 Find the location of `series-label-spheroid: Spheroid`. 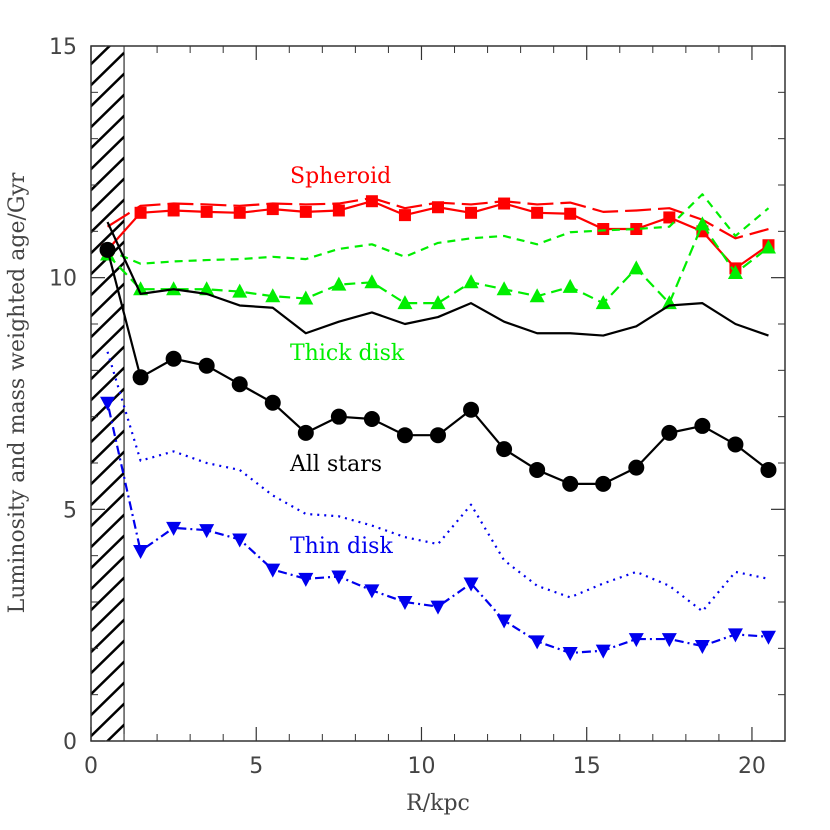

series-label-spheroid: Spheroid is located at coordinates (340, 176).